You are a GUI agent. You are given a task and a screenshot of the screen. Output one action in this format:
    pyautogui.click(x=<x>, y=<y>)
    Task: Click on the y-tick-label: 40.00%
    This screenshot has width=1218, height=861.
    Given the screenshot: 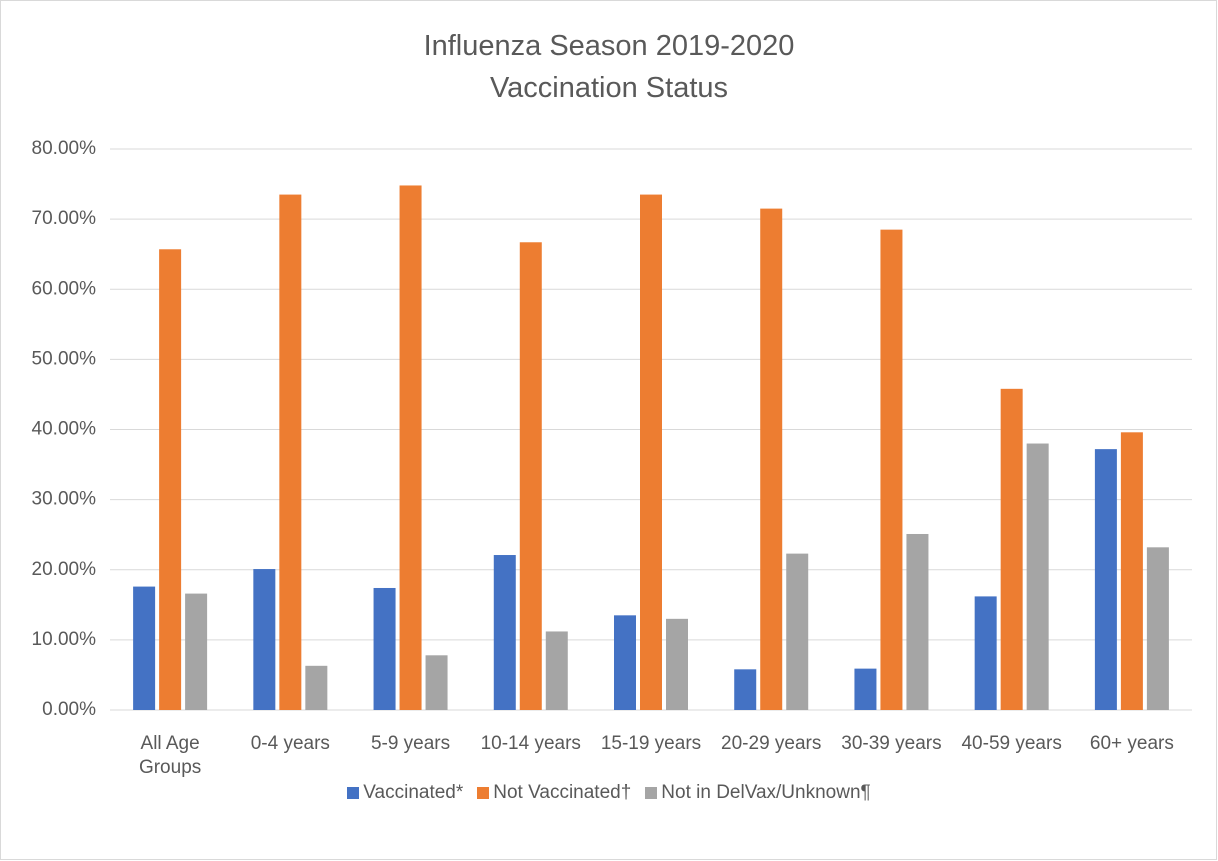 What is the action you would take?
    pyautogui.click(x=64, y=429)
    